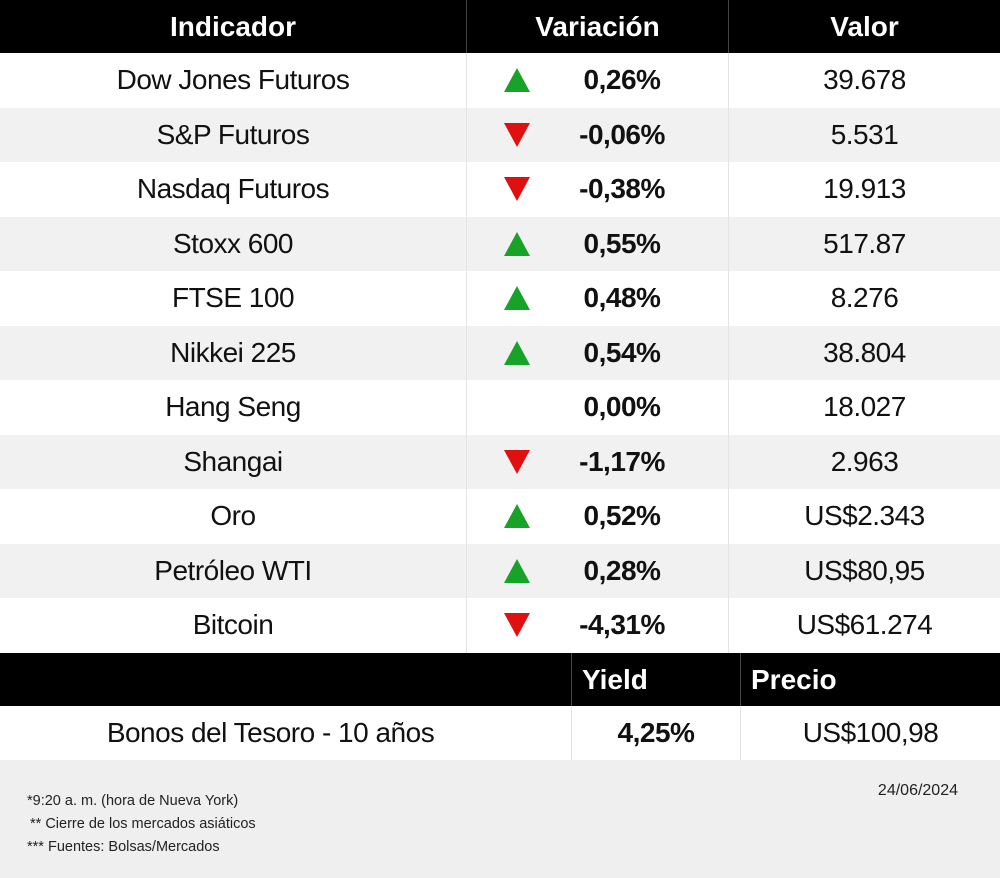 This screenshot has height=878, width=1000. What do you see at coordinates (864, 243) in the screenshot?
I see `indicator-value: 517.87` at bounding box center [864, 243].